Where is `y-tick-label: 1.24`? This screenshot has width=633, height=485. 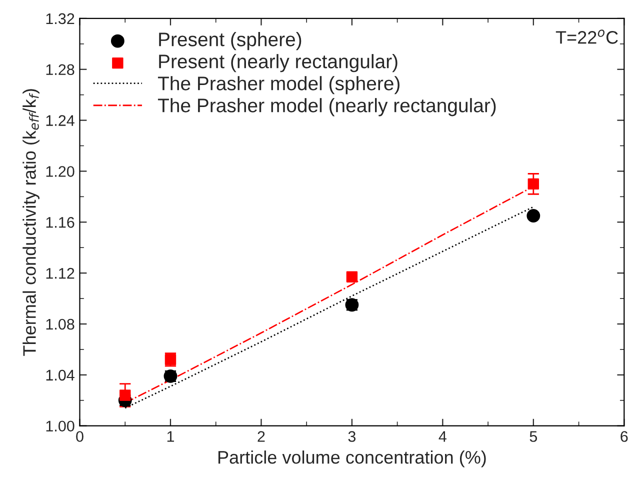
y-tick-label: 1.24 is located at coordinates (60, 120).